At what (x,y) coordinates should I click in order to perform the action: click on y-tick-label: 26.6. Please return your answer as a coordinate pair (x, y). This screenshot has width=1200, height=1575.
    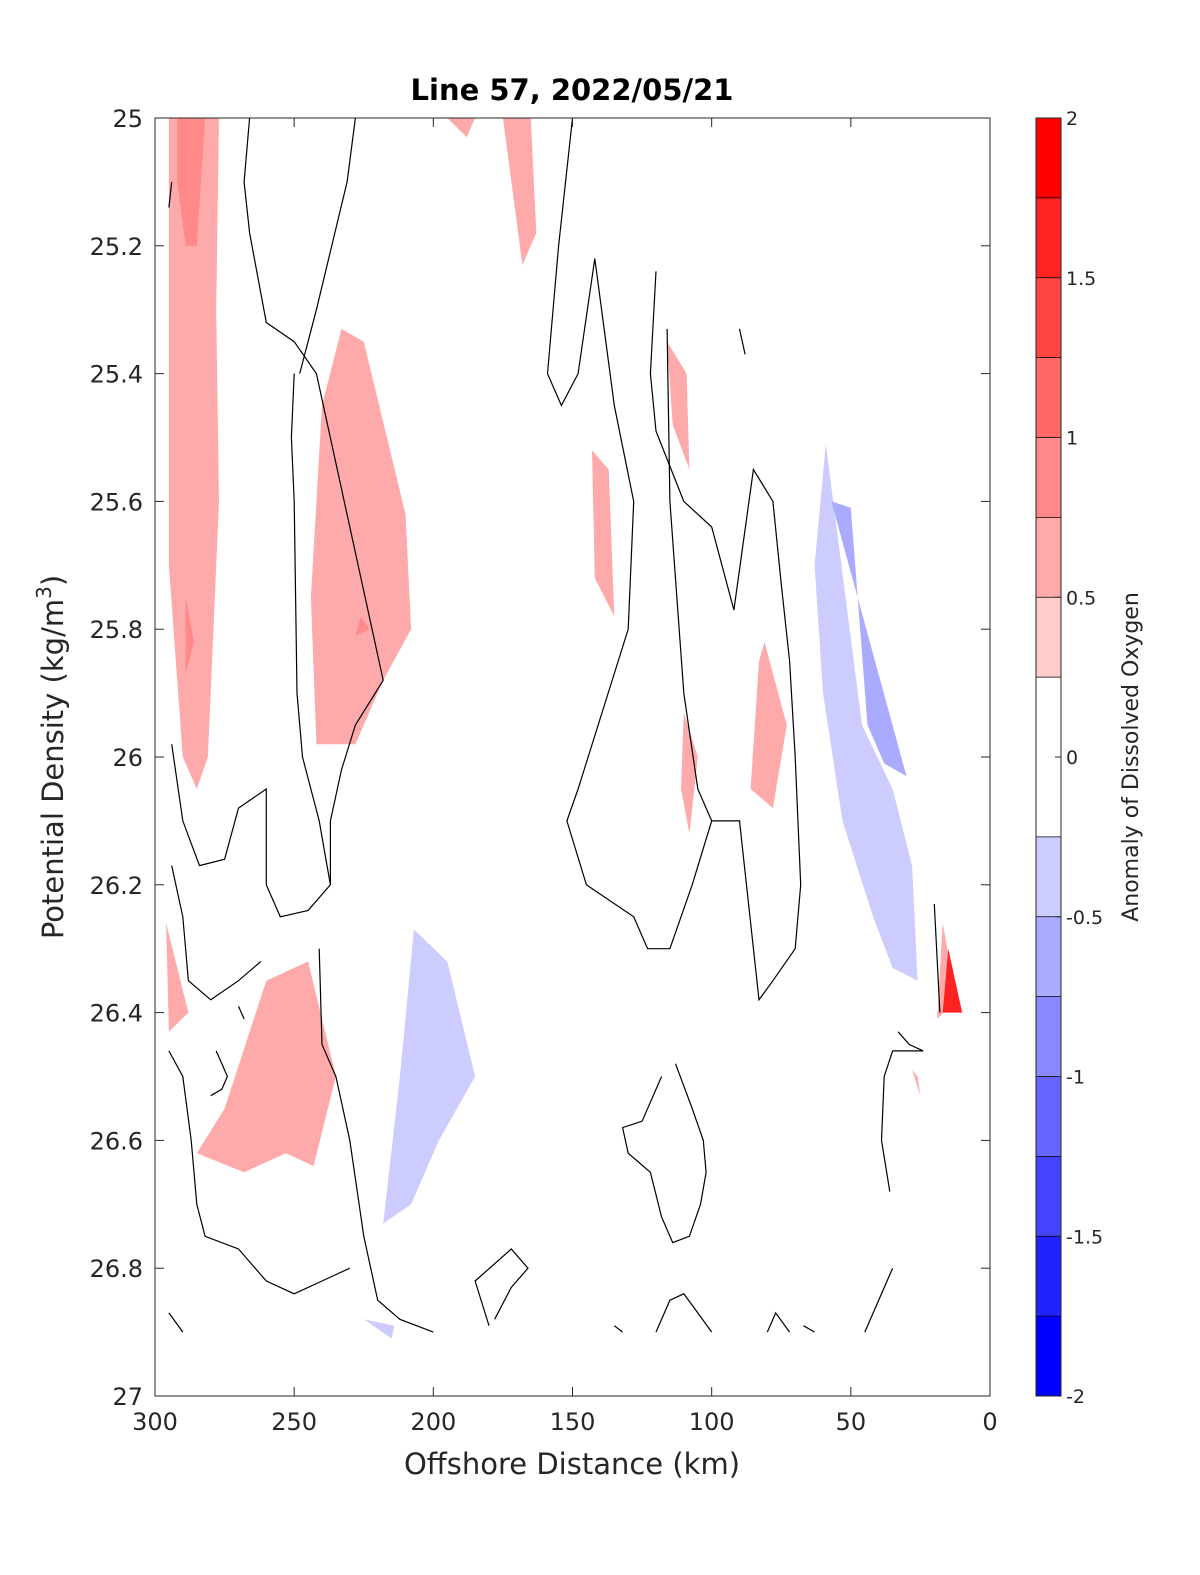
    Looking at the image, I should click on (116, 1141).